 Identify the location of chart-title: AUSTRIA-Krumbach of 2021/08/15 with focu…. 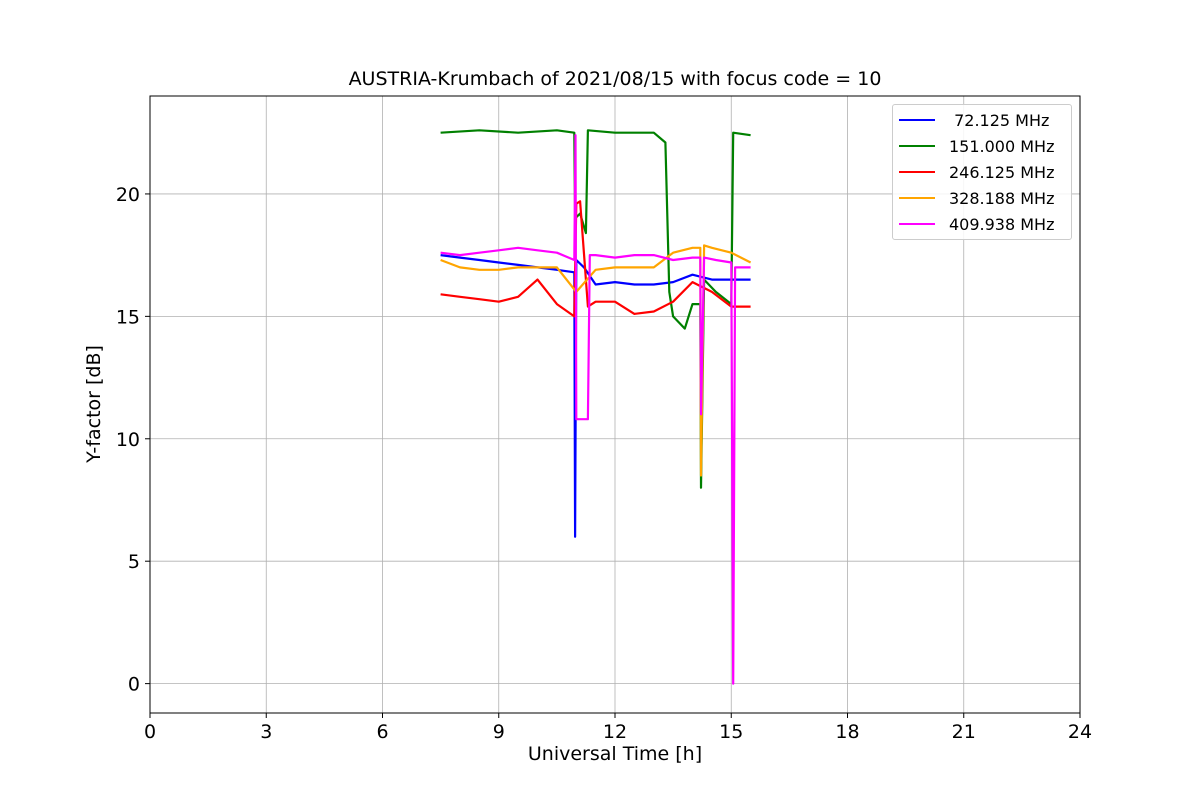
(615, 79).